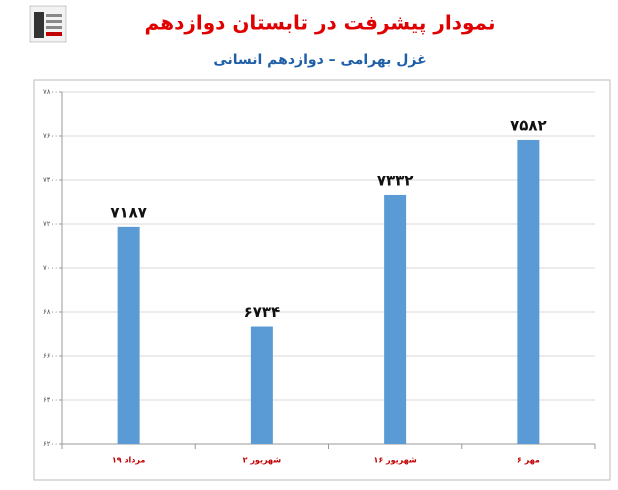  What do you see at coordinates (262, 312) in the screenshot?
I see `data-label: ۶۷۳۴` at bounding box center [262, 312].